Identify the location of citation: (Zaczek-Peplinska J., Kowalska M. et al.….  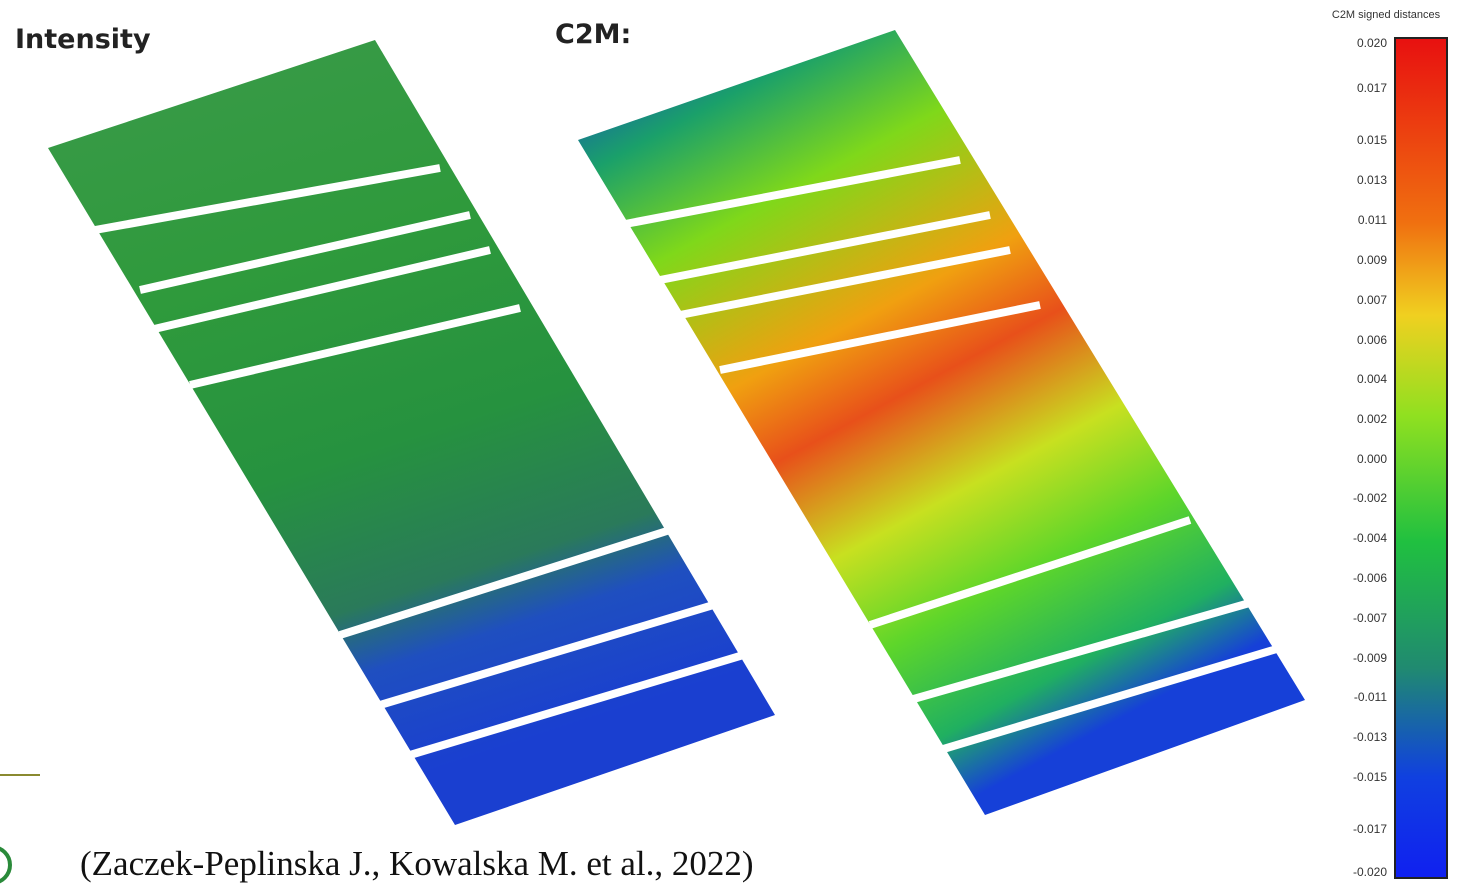
(417, 863).